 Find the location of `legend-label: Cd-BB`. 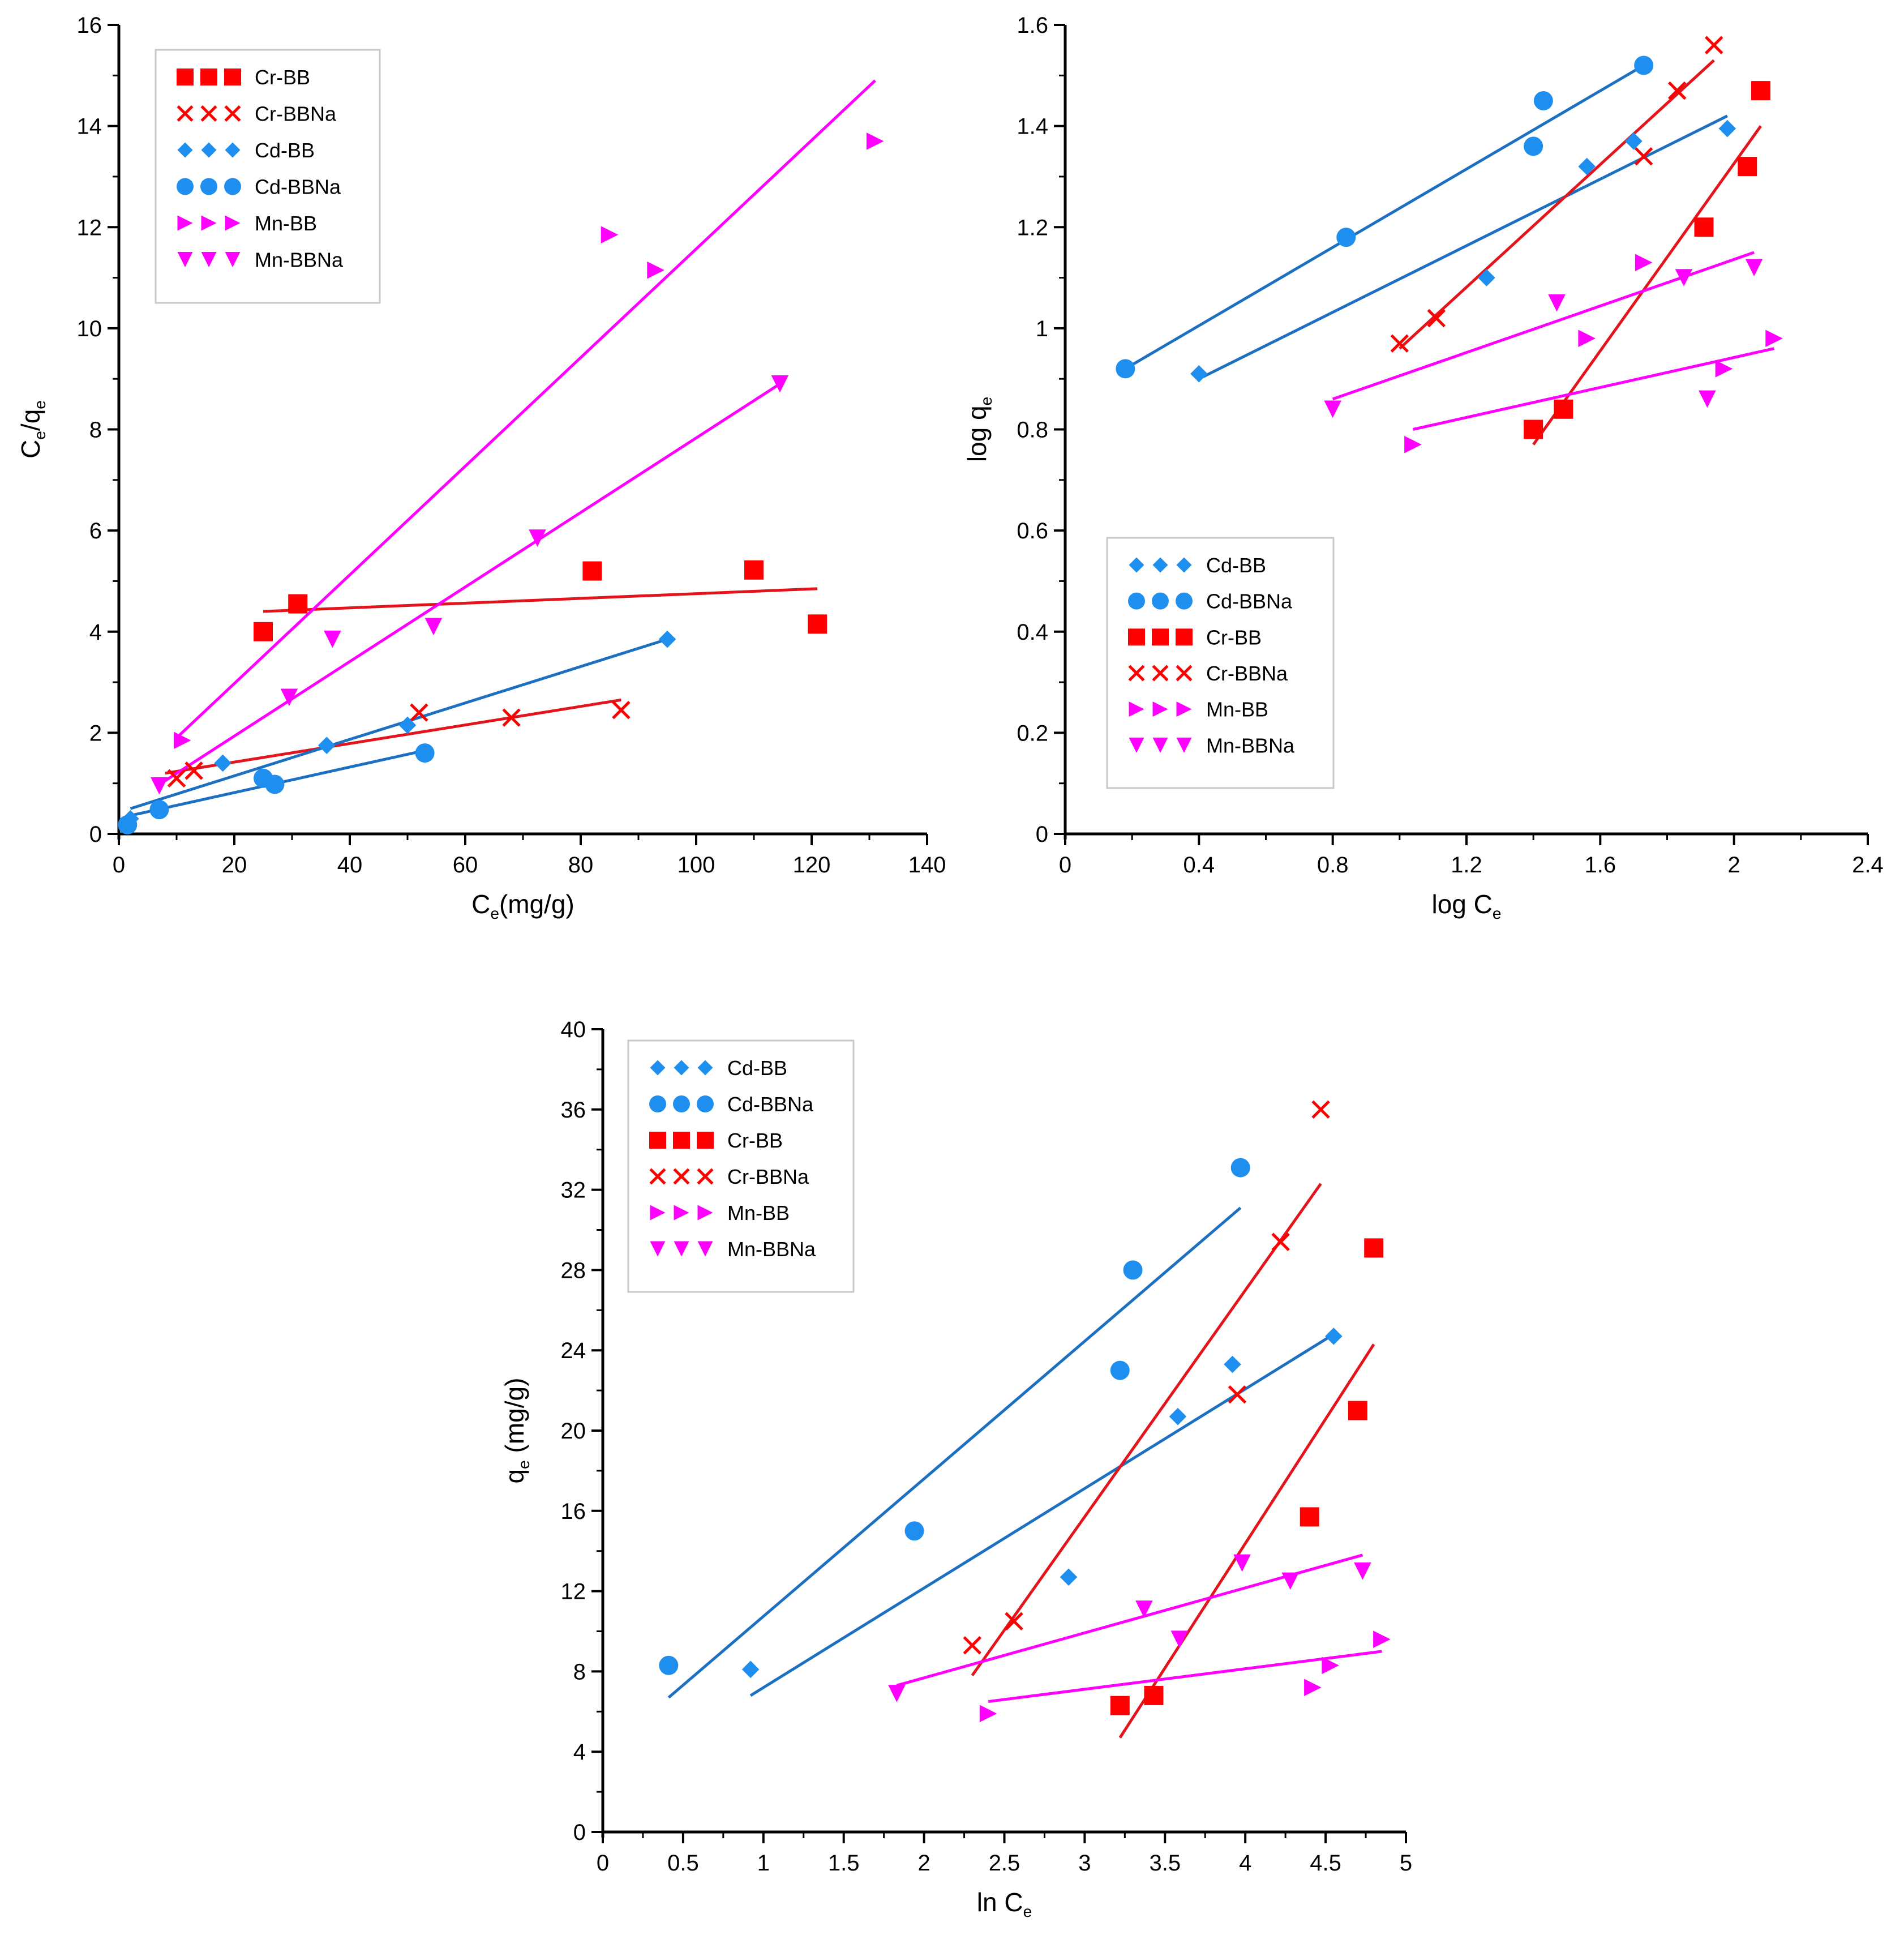

legend-label: Cd-BB is located at coordinates (757, 1068).